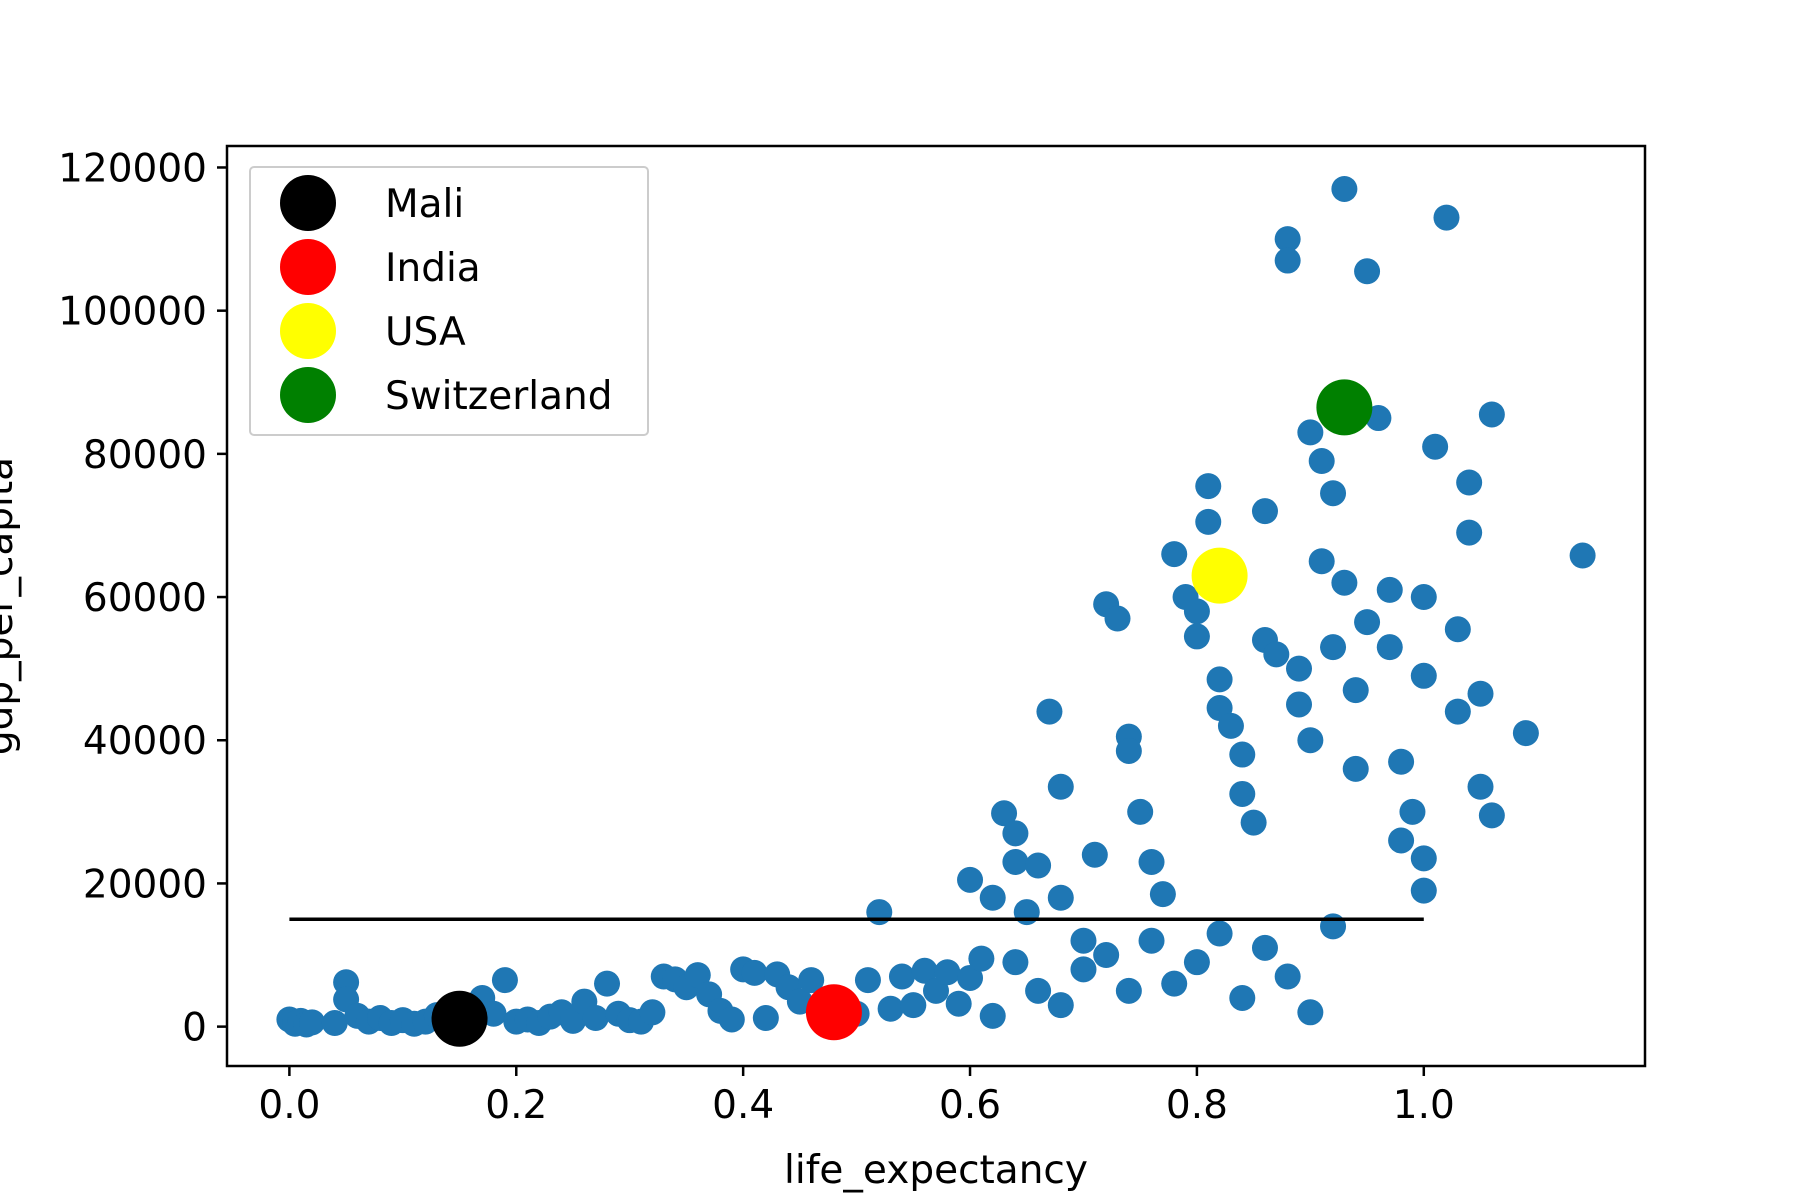 The image size is (1800, 1200). What do you see at coordinates (145, 598) in the screenshot?
I see `y-tick-label: 60000` at bounding box center [145, 598].